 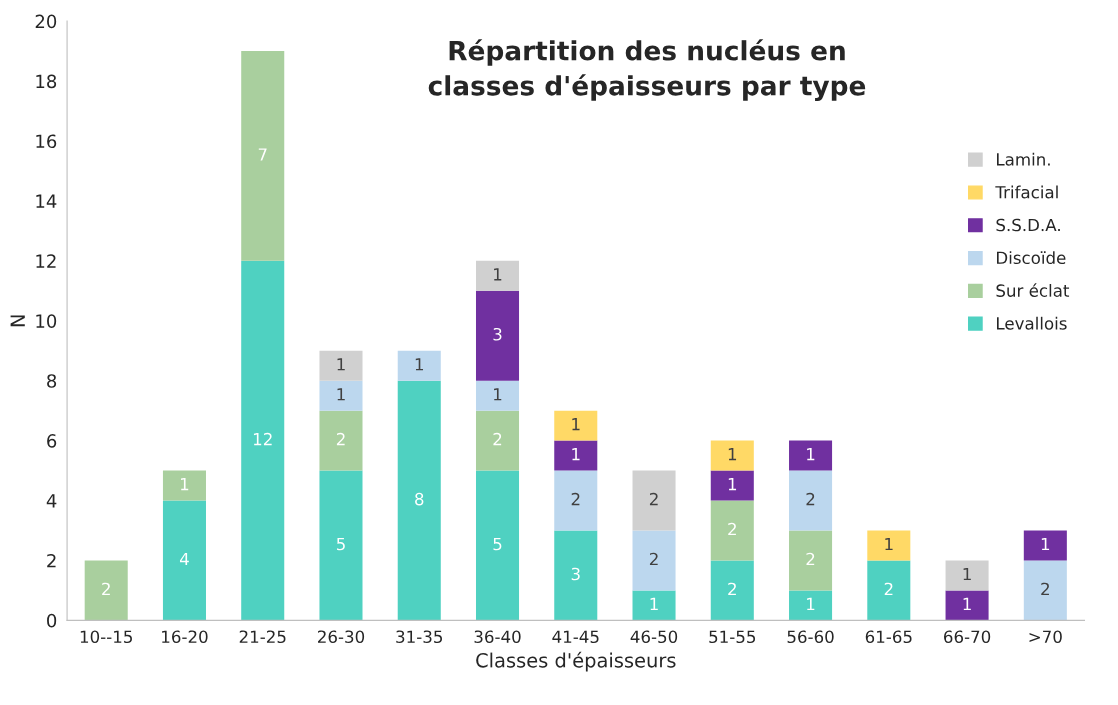 I want to click on x-tick-label: 61-65, so click(x=888, y=637).